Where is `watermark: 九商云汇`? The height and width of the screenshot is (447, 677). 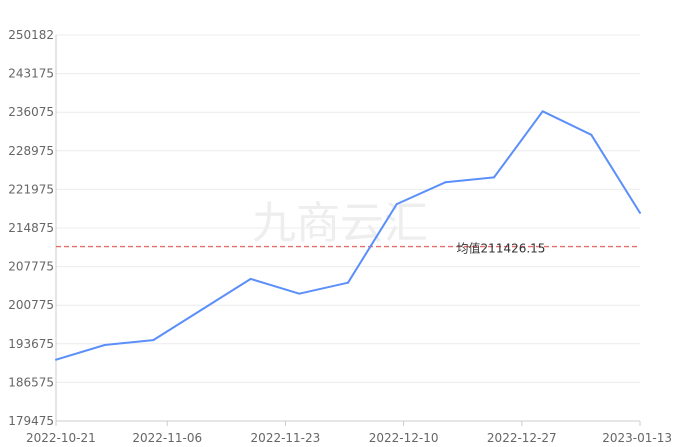 watermark: 九商云汇 is located at coordinates (340, 223).